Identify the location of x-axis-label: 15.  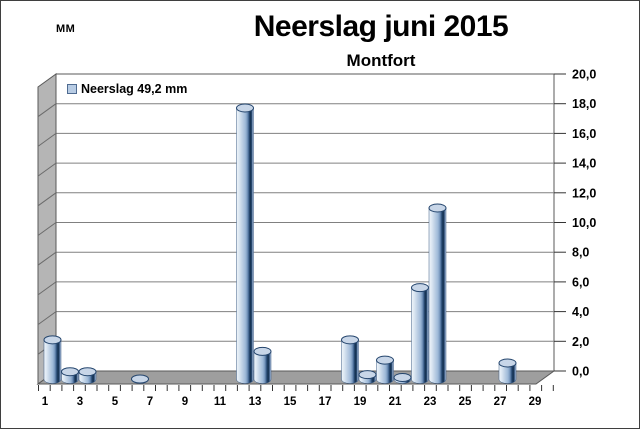
(290, 402).